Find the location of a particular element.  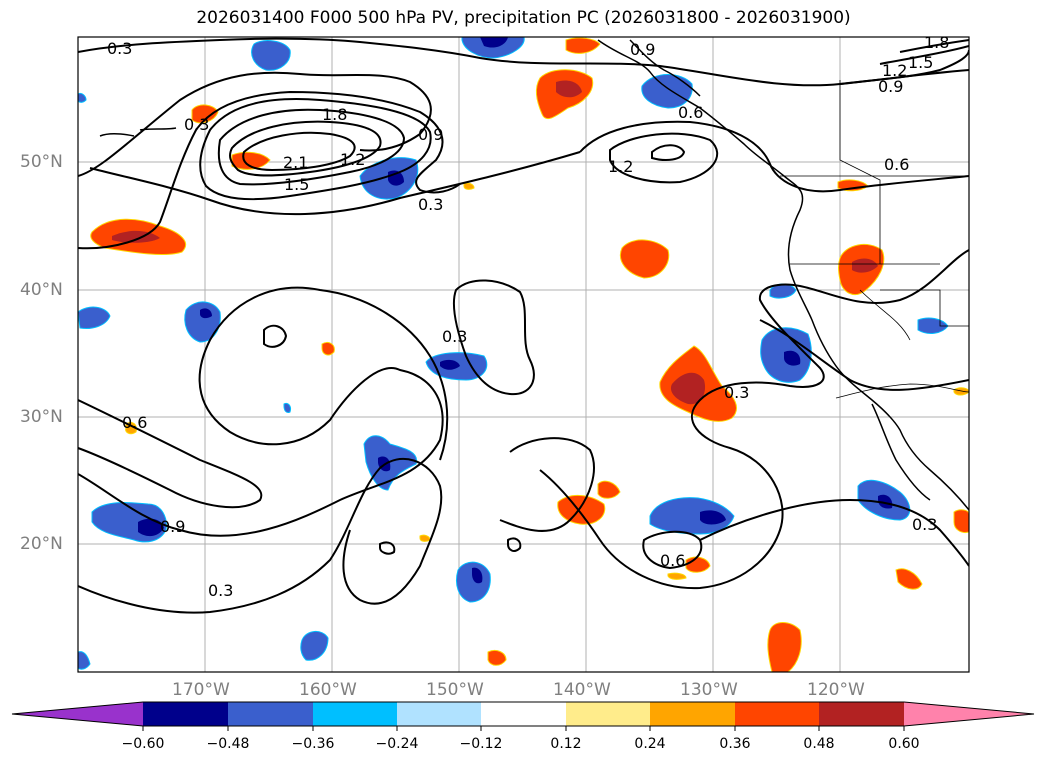

colorbar-extend-right is located at coordinates (969, 714).